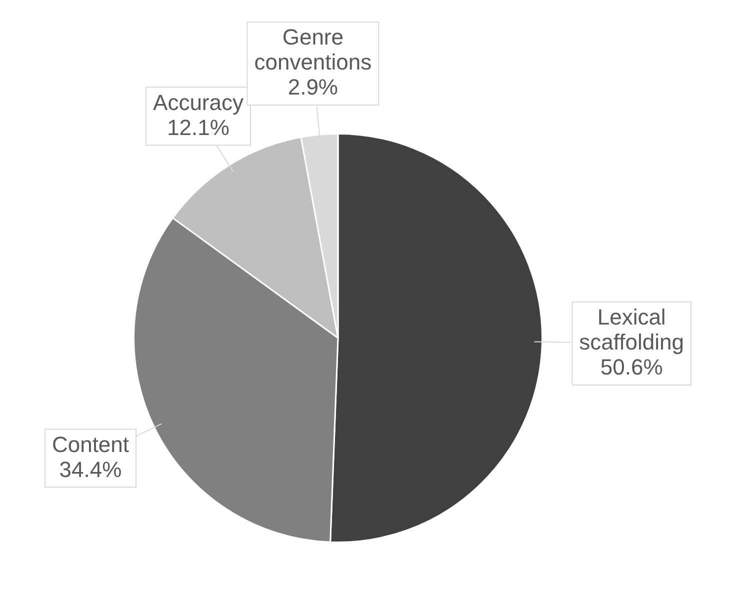 This screenshot has height=616, width=733. I want to click on data-label: 2.9%, so click(313, 87).